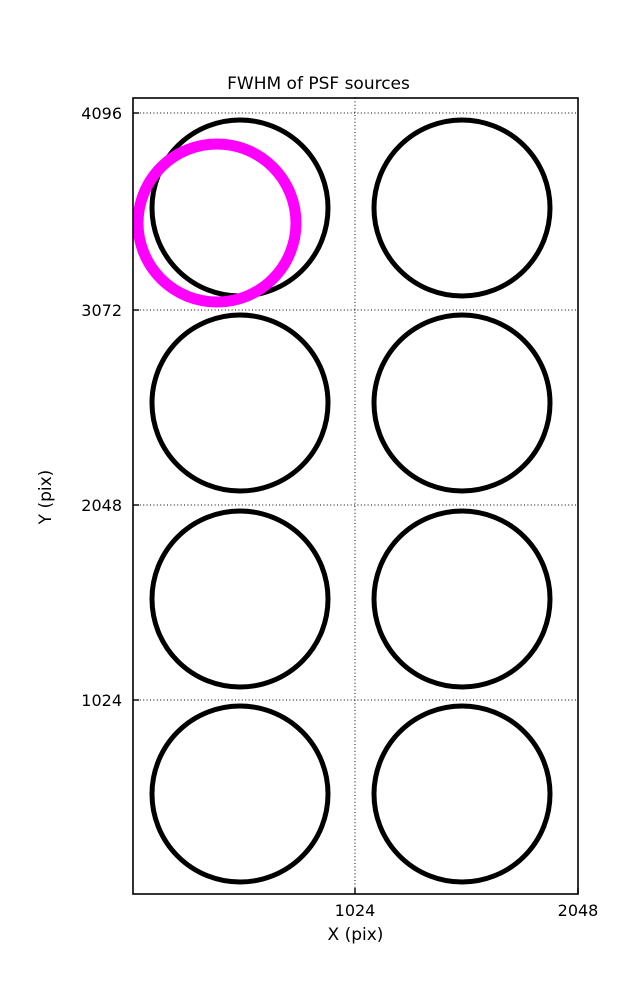 This screenshot has width=637, height=1000. What do you see at coordinates (101, 505) in the screenshot?
I see `ytick-label-2048: 2048` at bounding box center [101, 505].